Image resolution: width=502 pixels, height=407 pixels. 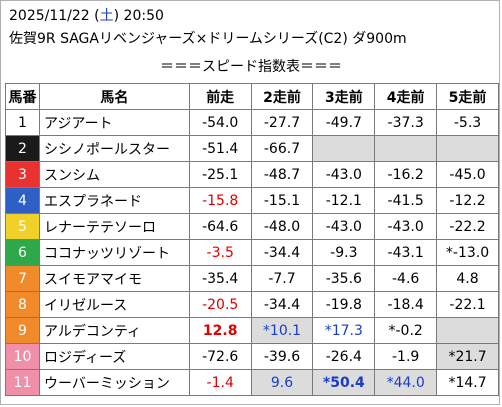 I want to click on table-row: 1 アジアート -54.0 -27.7 -49.7 -37.3 -5.3, so click(x=252, y=122).